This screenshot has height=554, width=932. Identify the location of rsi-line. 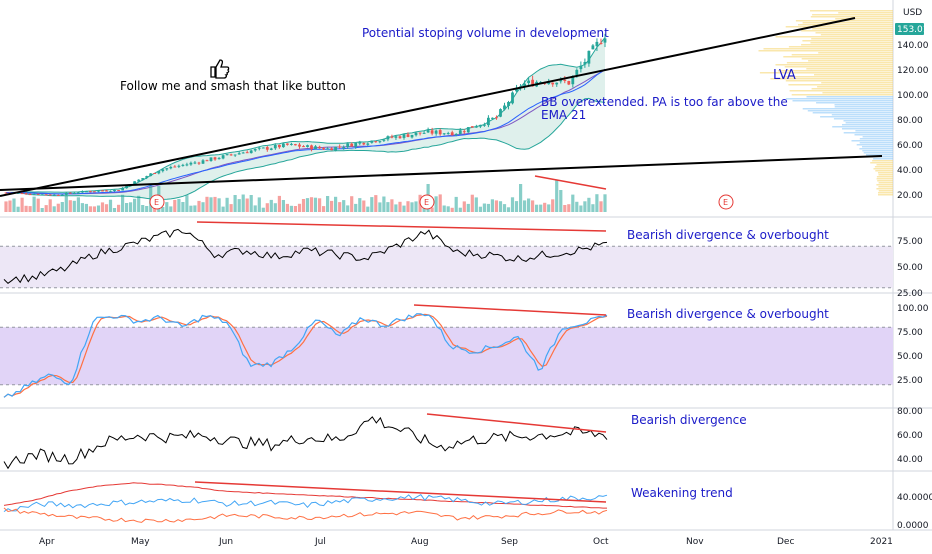
(305, 256).